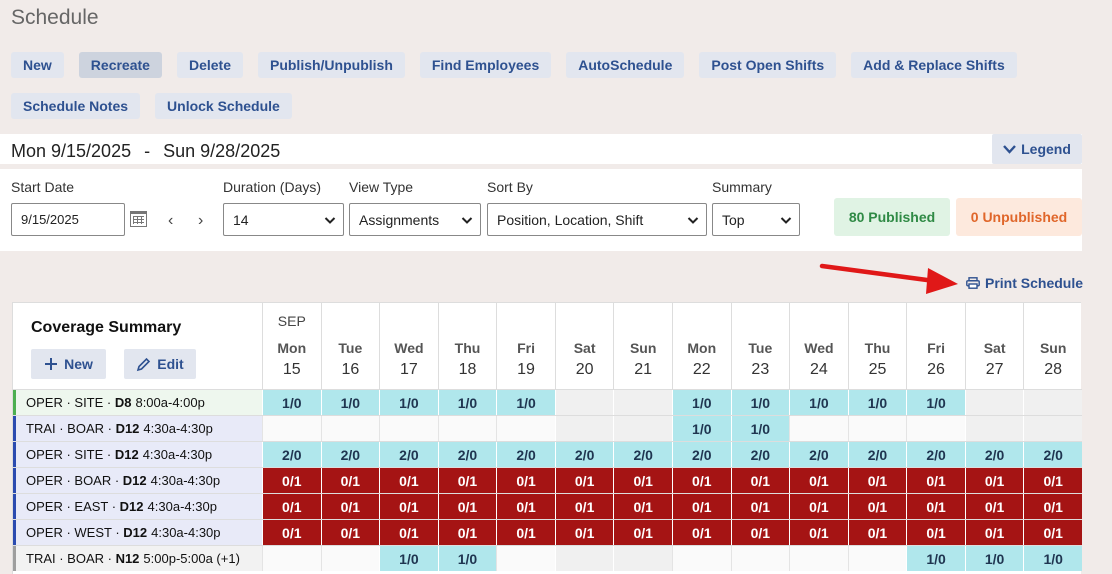 The image size is (1112, 574). What do you see at coordinates (137, 402) in the screenshot?
I see `shift-label: OPER · SITE · D8 8:00a-4:00p` at bounding box center [137, 402].